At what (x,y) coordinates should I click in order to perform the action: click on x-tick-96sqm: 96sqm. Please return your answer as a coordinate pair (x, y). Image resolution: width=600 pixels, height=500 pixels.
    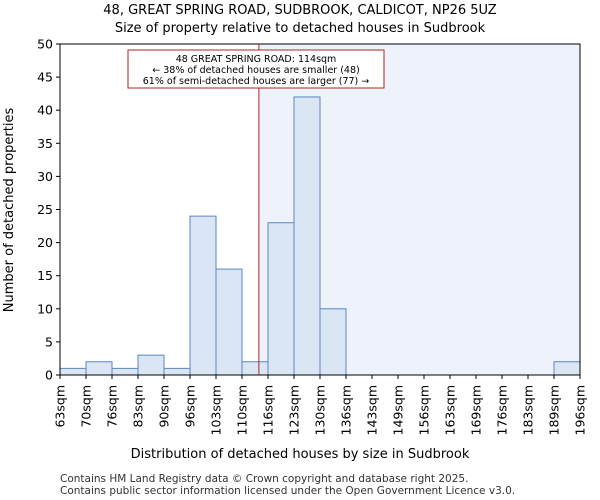
    Looking at the image, I should click on (190, 406).